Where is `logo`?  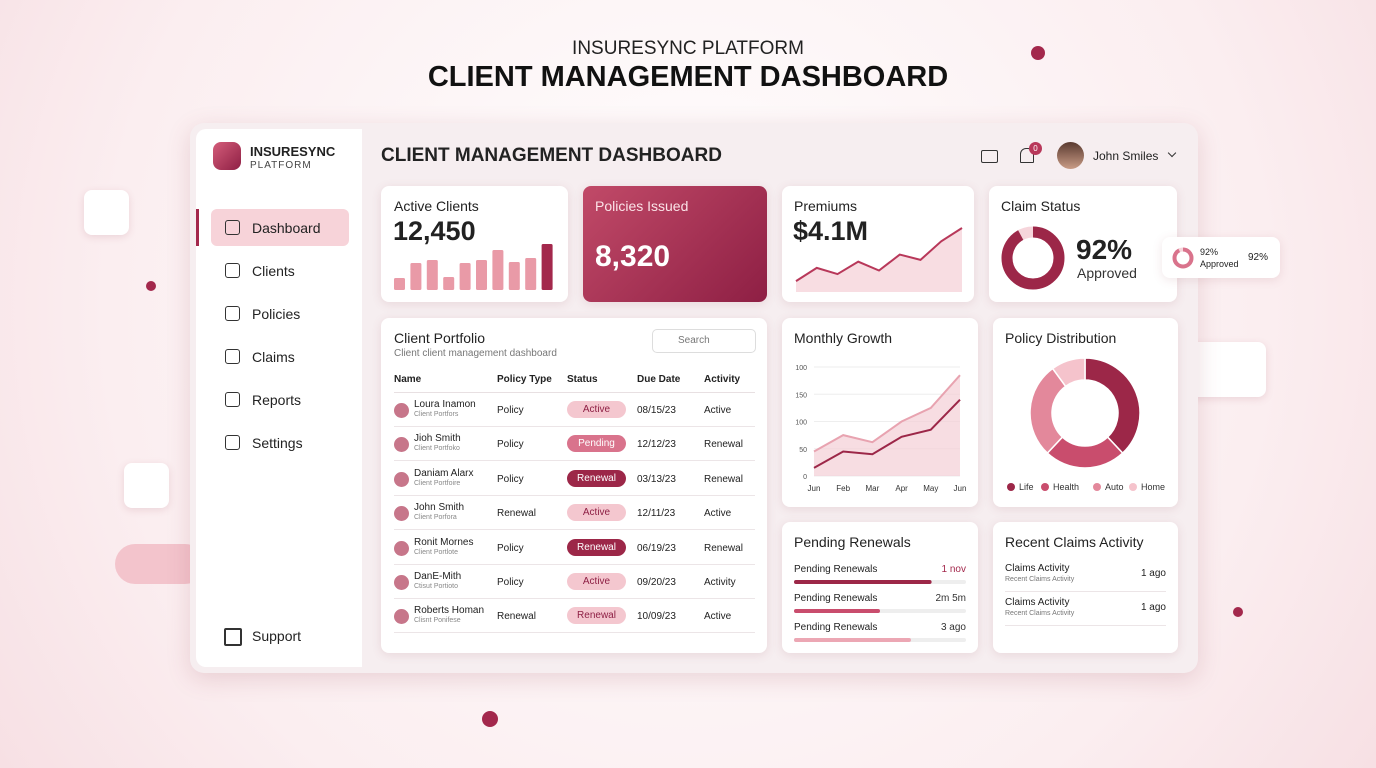
logo is located at coordinates (227, 156).